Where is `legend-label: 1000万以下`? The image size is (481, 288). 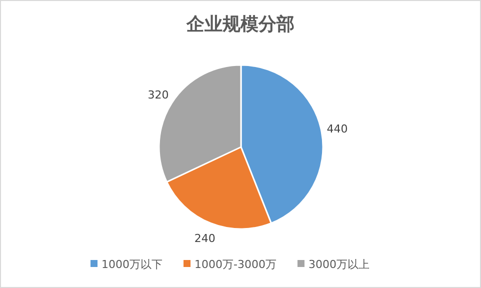
legend-label: 1000万以下 is located at coordinates (132, 264).